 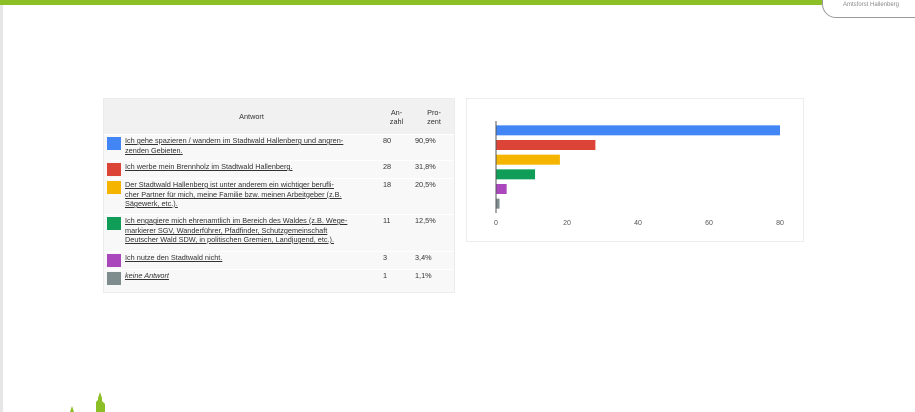 I want to click on percent-cell: 31,8%, so click(x=434, y=169).